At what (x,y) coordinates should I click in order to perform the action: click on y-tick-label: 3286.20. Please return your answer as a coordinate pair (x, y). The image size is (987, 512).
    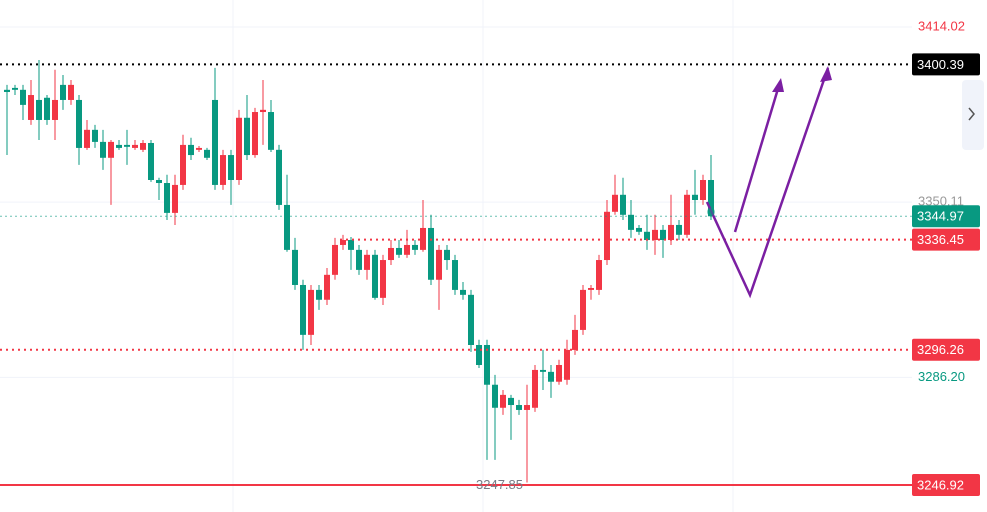
    Looking at the image, I should click on (941, 376).